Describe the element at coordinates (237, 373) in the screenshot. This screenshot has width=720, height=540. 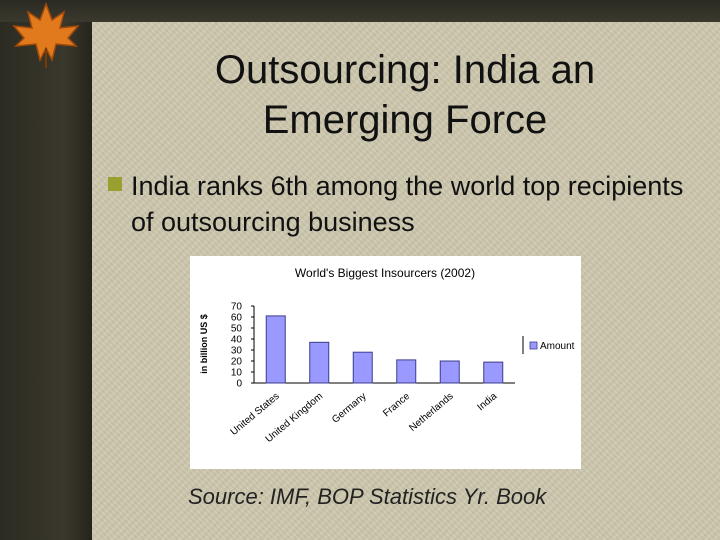
I see `y-tick-label: 10` at that location.